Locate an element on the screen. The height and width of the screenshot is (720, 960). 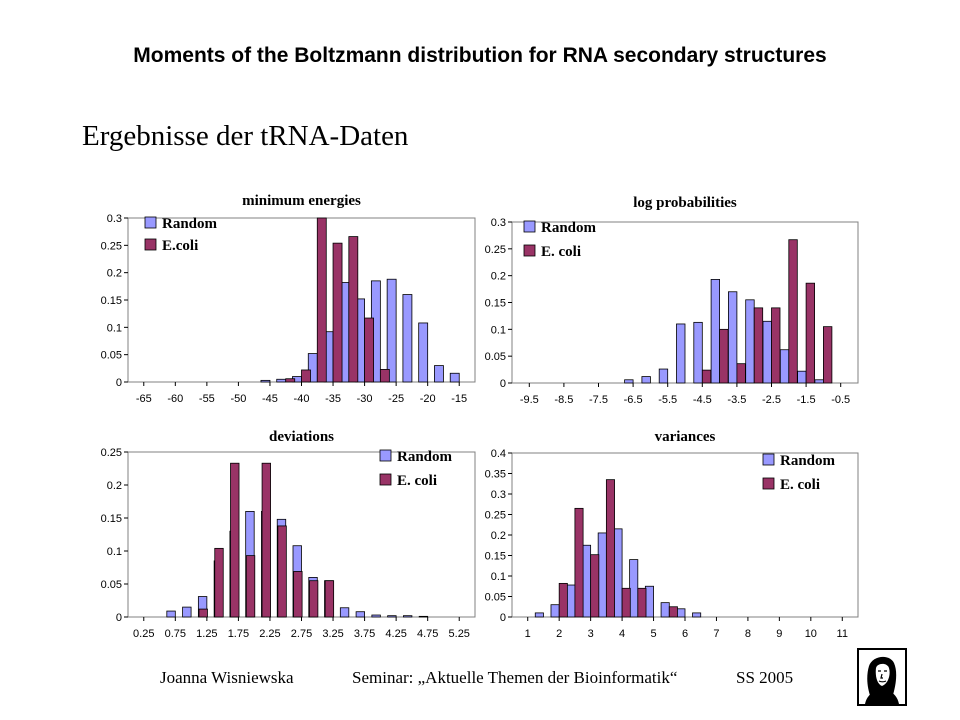
x-tick-label: 4.25 is located at coordinates (395, 634).